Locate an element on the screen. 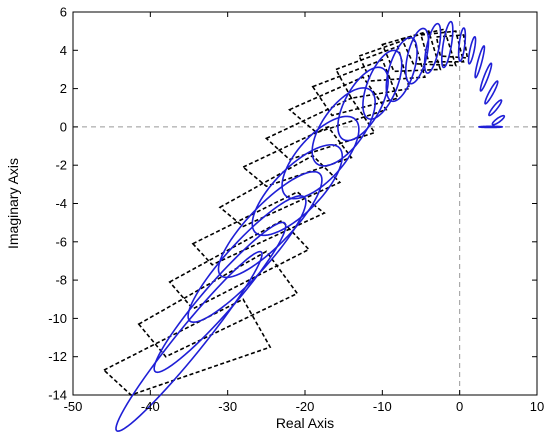 The width and height of the screenshot is (550, 435). x-tick-label: -30 is located at coordinates (227, 406).